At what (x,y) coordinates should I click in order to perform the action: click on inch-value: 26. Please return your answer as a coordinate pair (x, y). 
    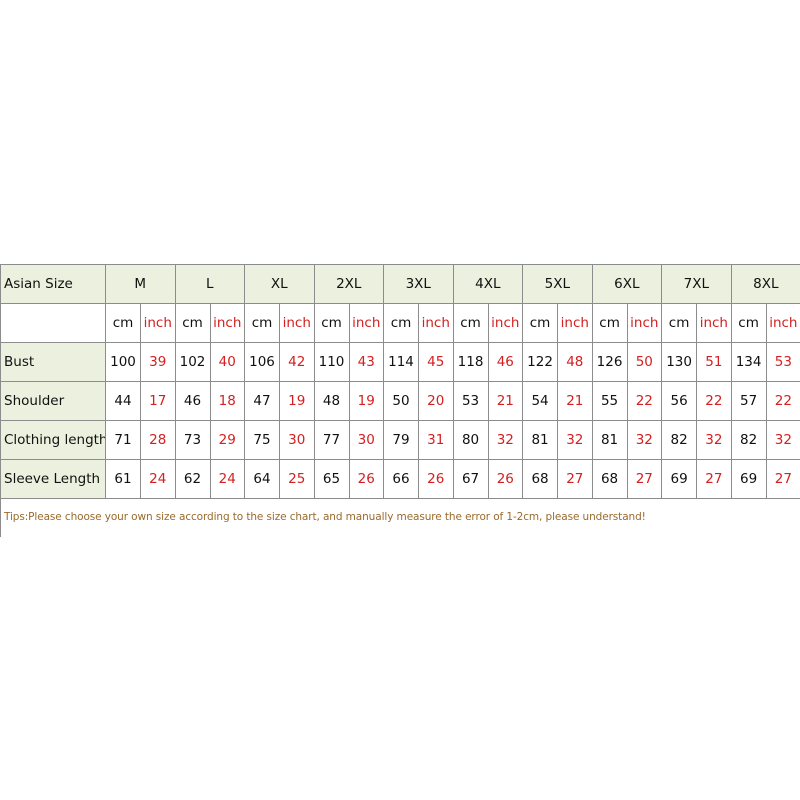
    Looking at the image, I should click on (436, 479).